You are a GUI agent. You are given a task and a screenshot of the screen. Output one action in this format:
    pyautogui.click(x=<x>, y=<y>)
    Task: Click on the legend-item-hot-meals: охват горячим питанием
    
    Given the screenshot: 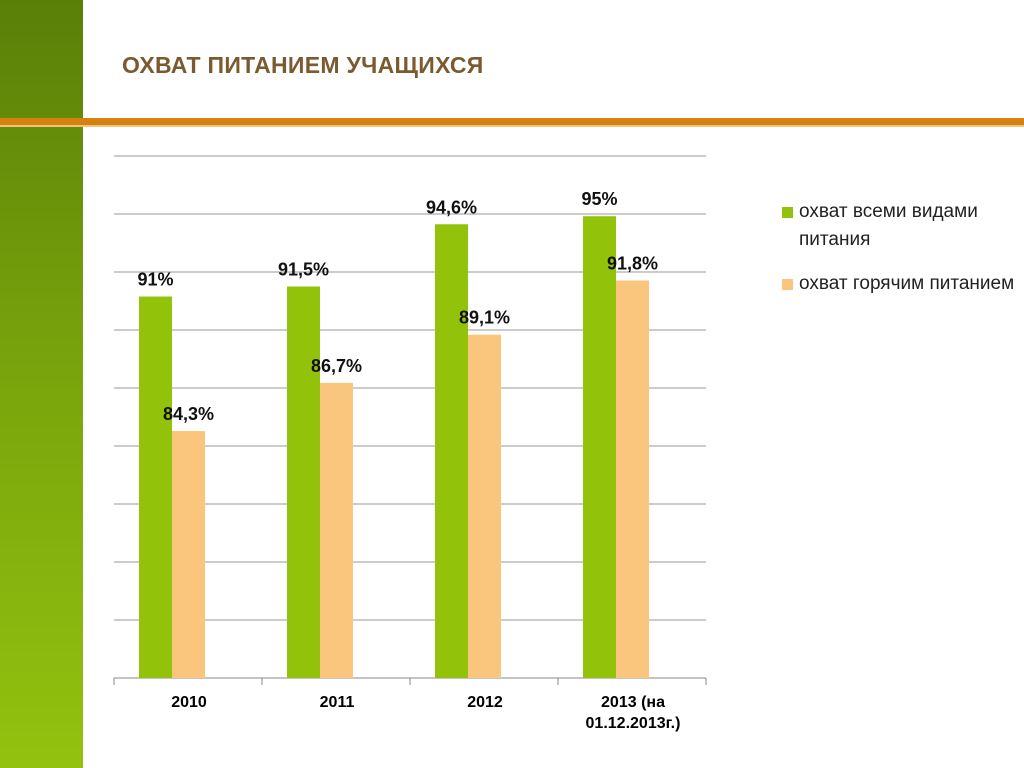 What is the action you would take?
    pyautogui.click(x=899, y=284)
    